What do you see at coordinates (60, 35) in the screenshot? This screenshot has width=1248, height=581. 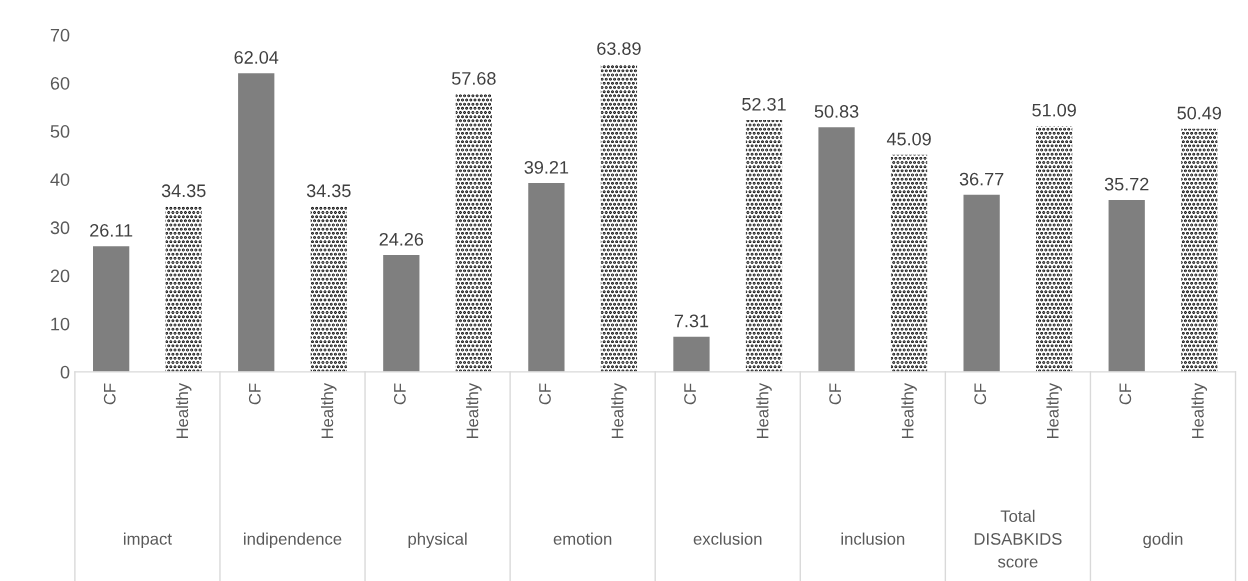 I see `y-tick-label: 70` at bounding box center [60, 35].